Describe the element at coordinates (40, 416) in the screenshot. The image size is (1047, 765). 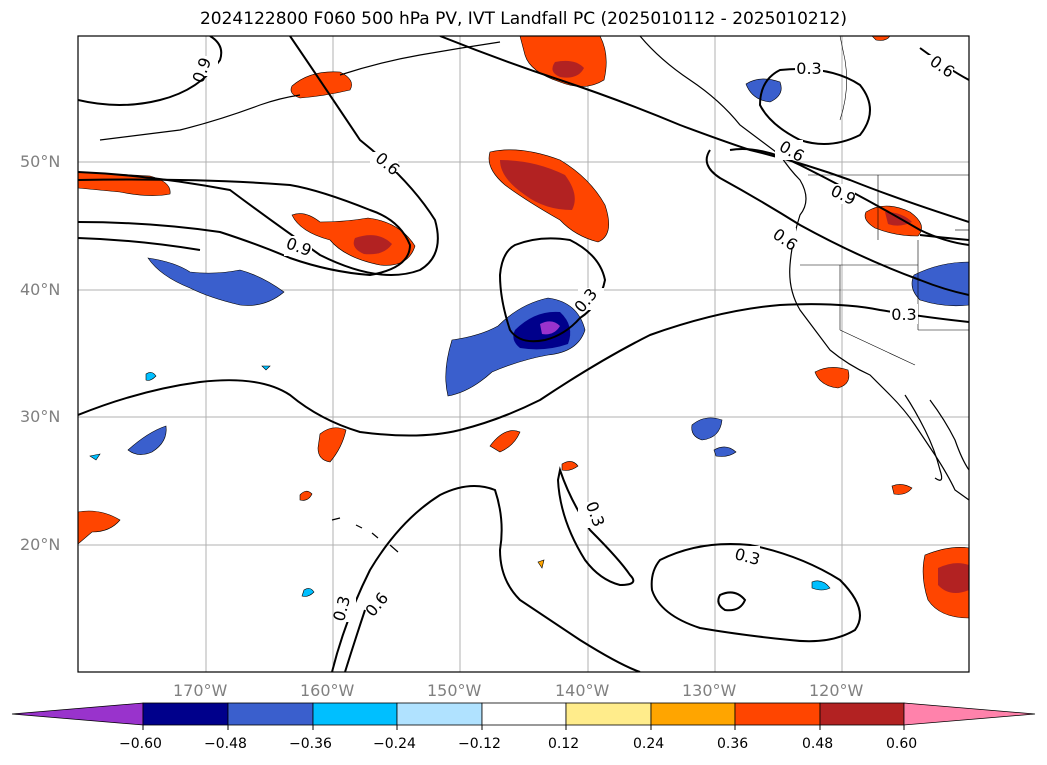
I see `lat-label: 30°N` at that location.